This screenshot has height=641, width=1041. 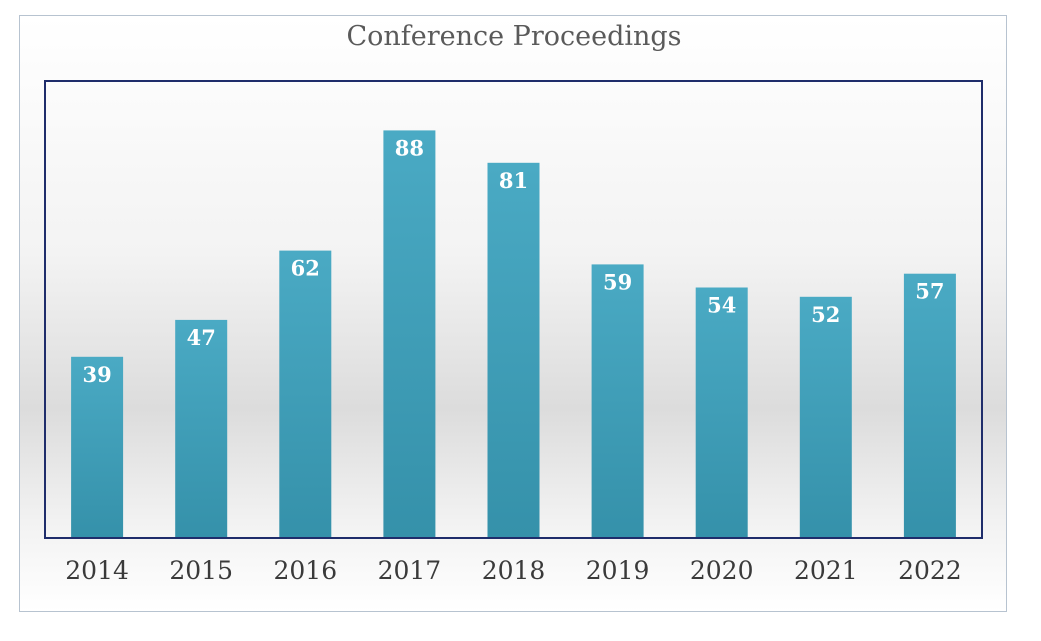 I want to click on x-tick-label-2016: 2016, so click(x=305, y=570).